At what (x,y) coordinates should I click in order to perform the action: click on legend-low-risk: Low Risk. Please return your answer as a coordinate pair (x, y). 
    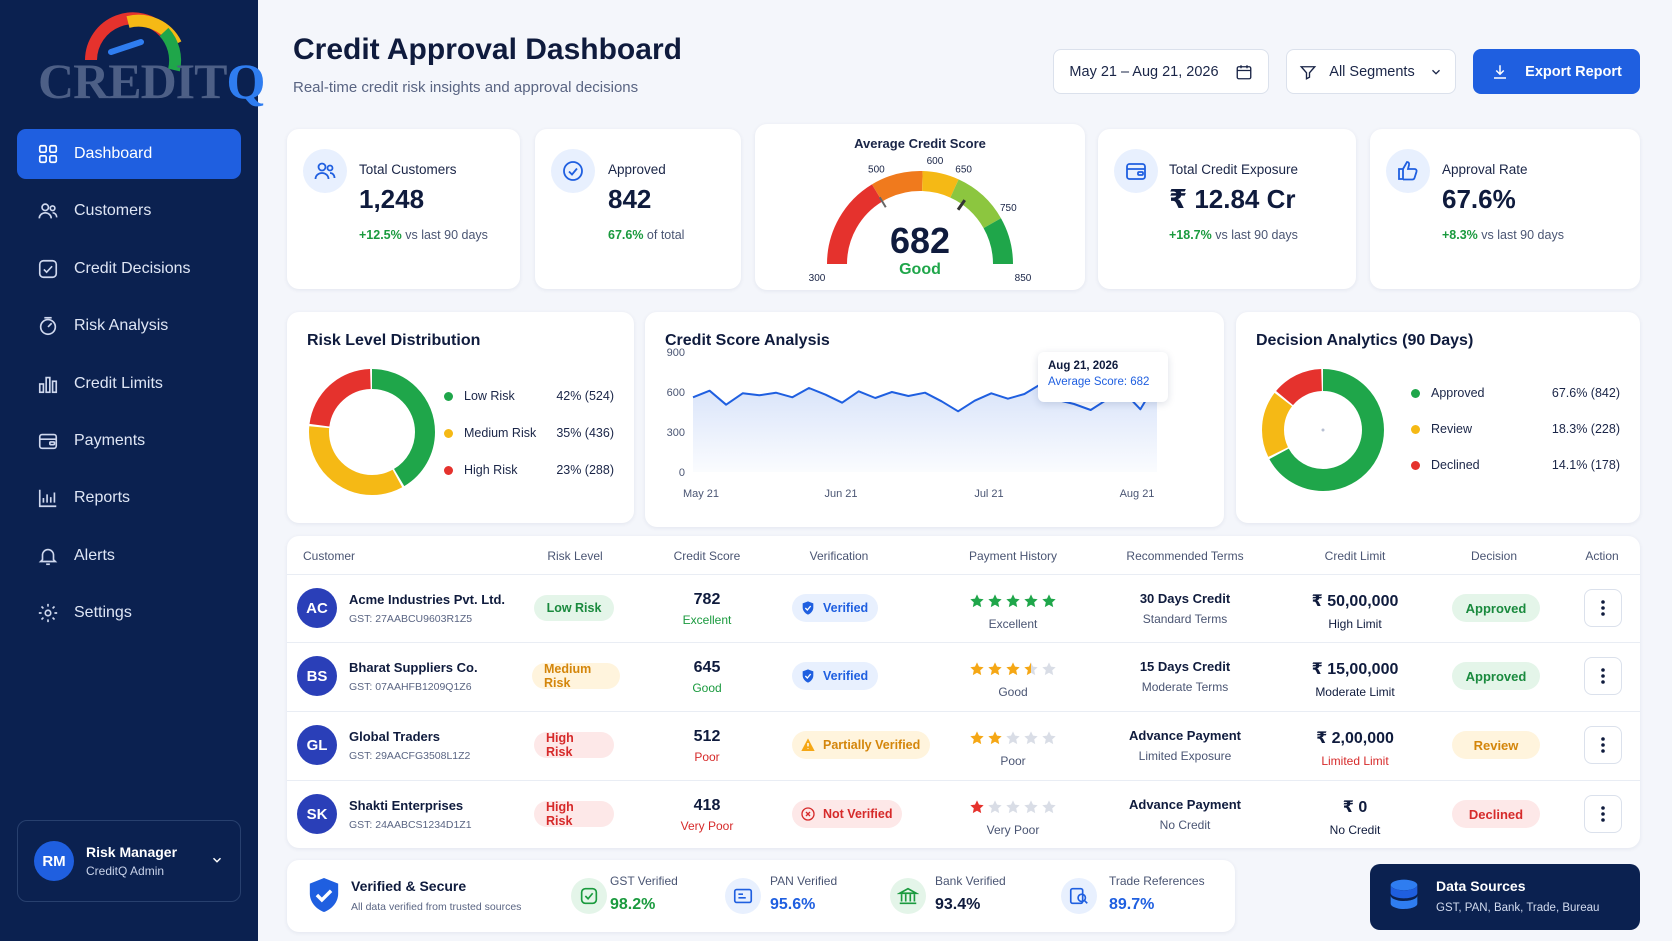
    Looking at the image, I should click on (479, 396).